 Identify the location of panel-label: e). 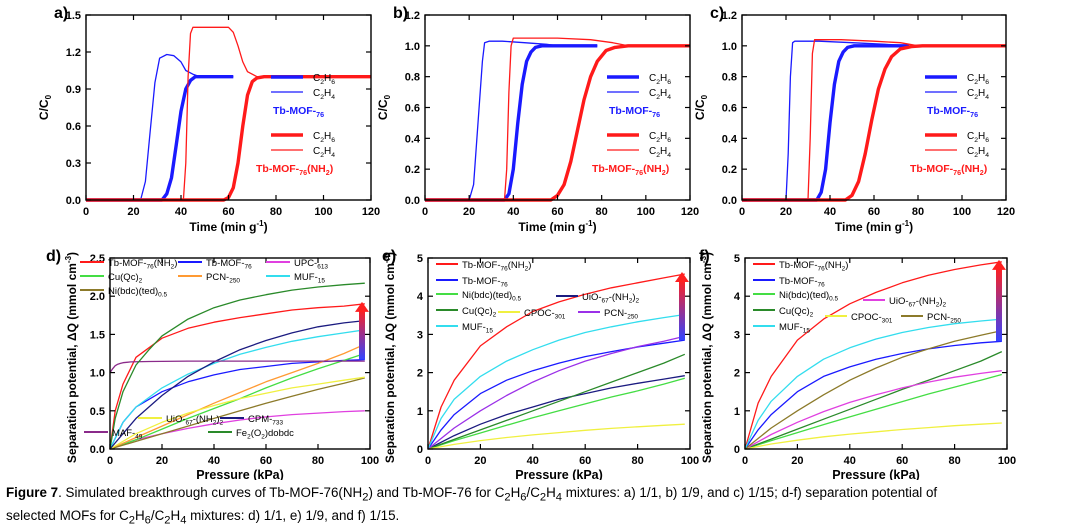
(389, 256).